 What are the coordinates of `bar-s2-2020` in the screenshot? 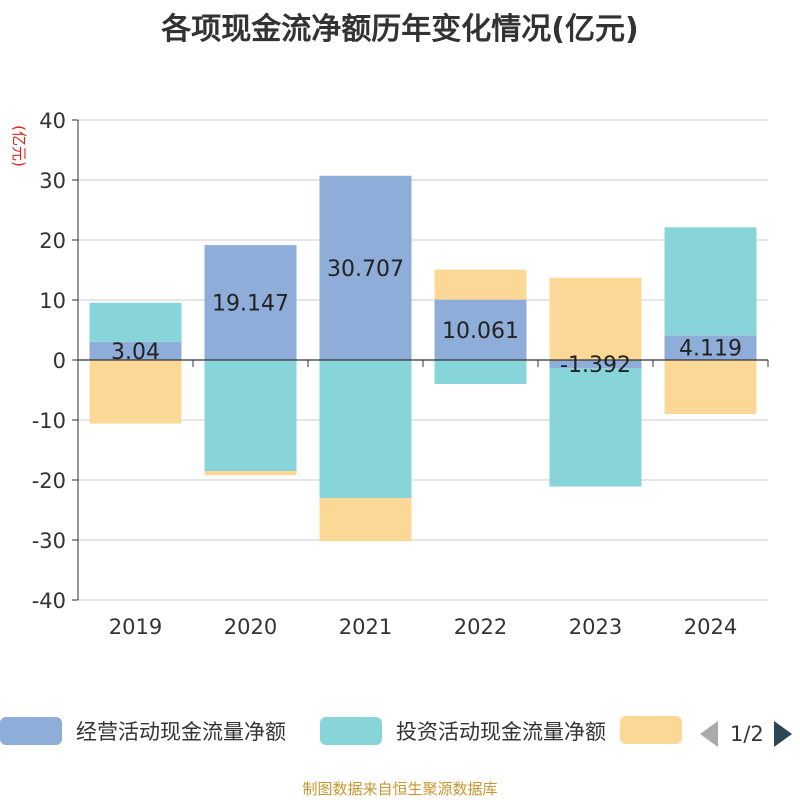 It's located at (250, 473).